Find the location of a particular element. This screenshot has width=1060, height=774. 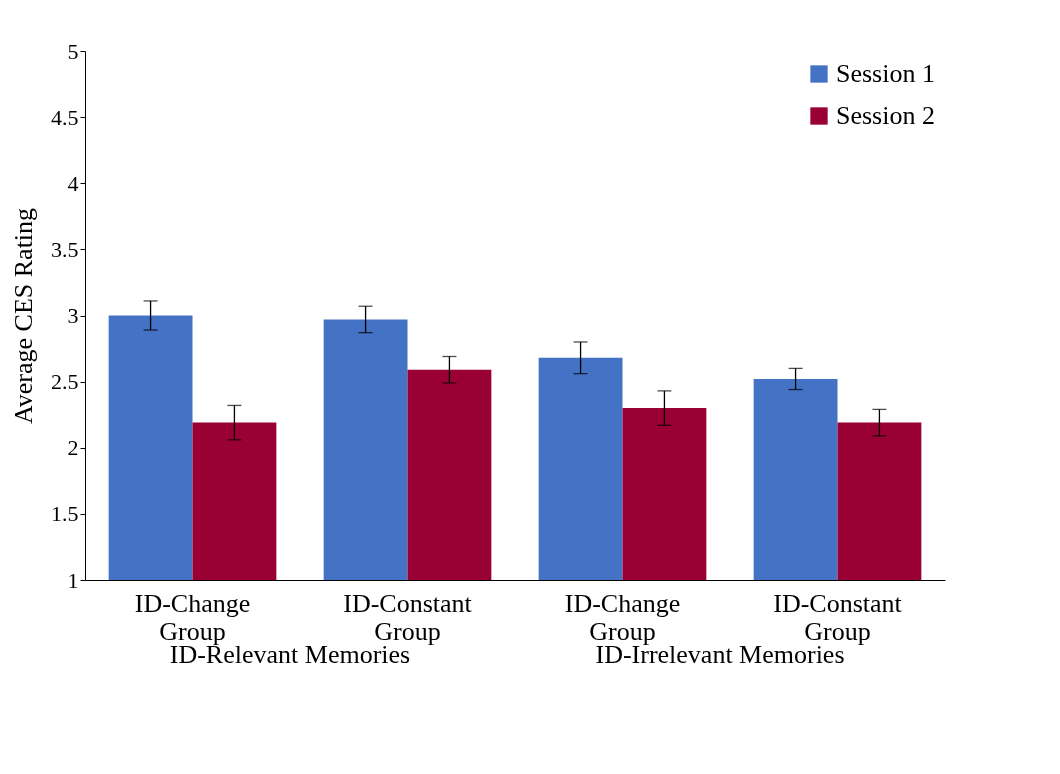

y-tick-label: 5 is located at coordinates (73, 51).